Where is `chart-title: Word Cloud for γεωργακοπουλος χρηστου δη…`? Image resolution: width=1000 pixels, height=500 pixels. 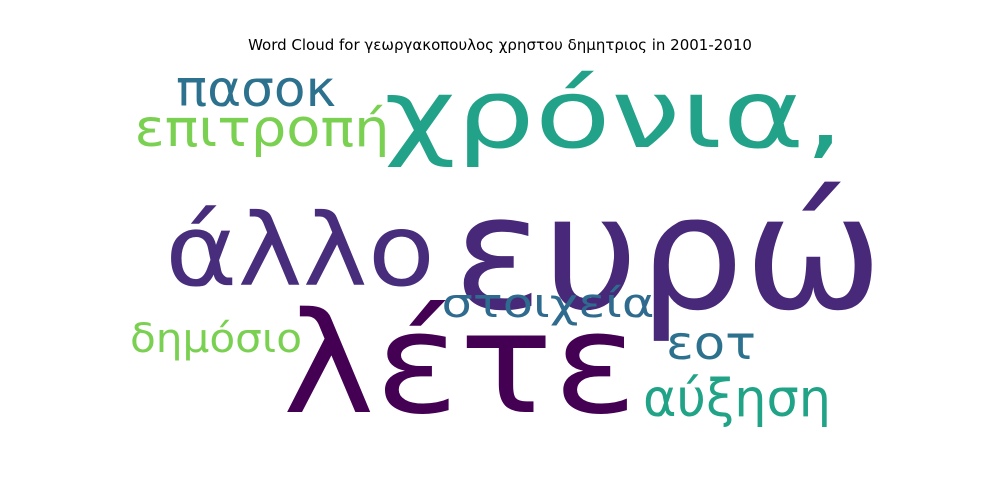 chart-title: Word Cloud for γεωργακοπουλος χρηστου δη… is located at coordinates (500, 45).